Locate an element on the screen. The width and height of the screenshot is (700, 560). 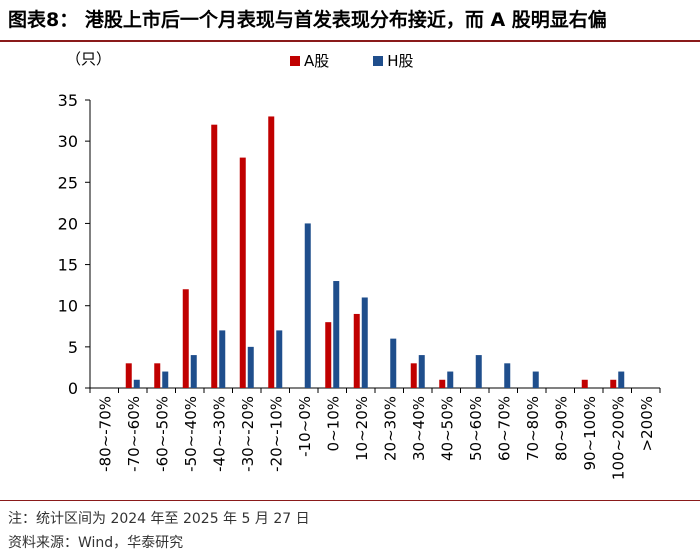
x-tick-label: 60~70% is located at coordinates (504, 428).